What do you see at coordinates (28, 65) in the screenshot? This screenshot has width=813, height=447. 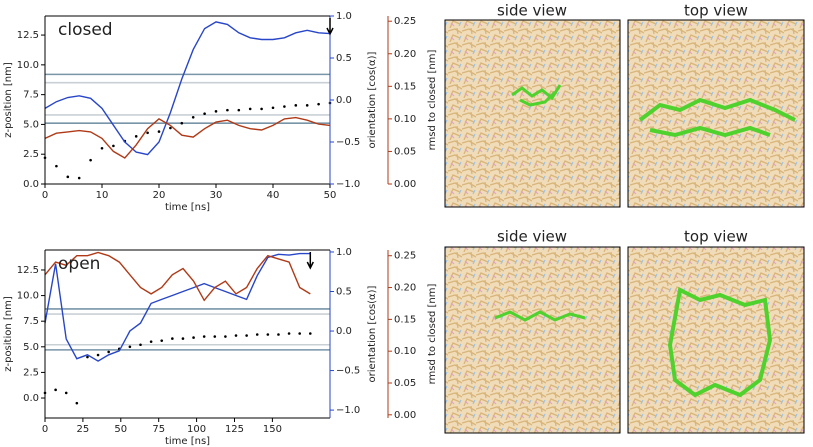 I see `y-tick-label: 10.0` at bounding box center [28, 65].